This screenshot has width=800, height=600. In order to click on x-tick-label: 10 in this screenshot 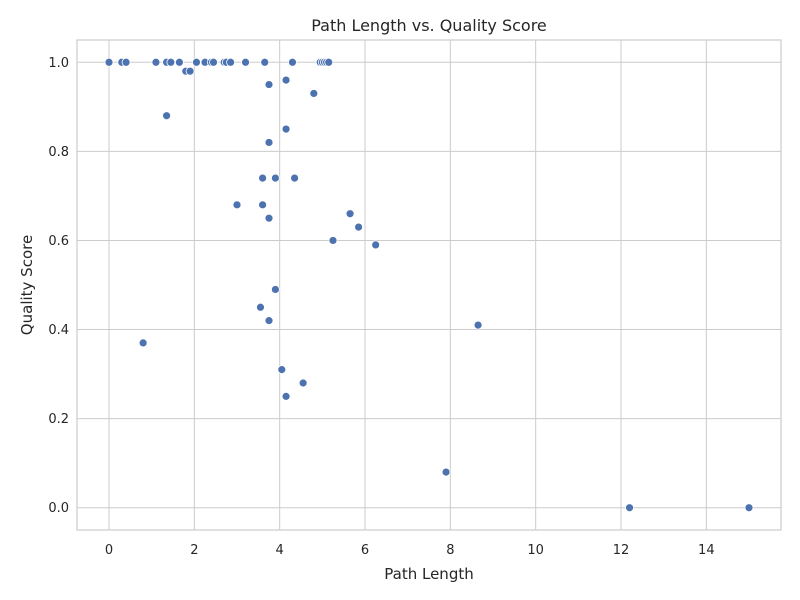, I will do `click(535, 550)`.